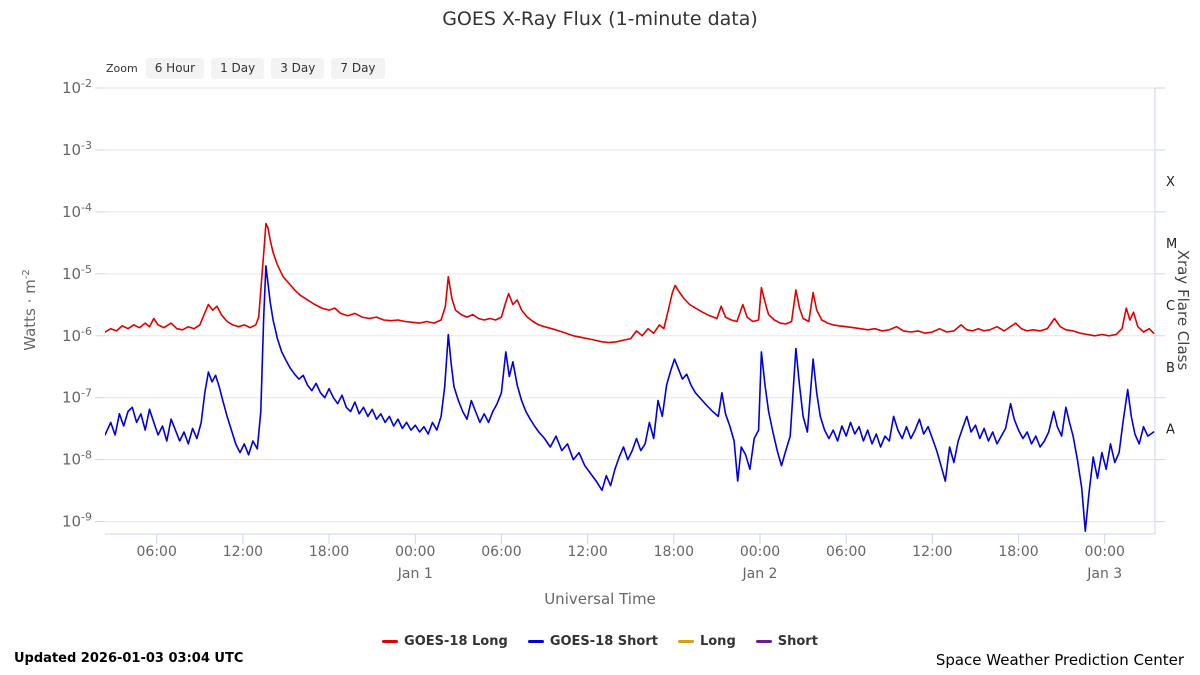  What do you see at coordinates (456, 641) in the screenshot?
I see `legend-label: GOES-18 Long` at bounding box center [456, 641].